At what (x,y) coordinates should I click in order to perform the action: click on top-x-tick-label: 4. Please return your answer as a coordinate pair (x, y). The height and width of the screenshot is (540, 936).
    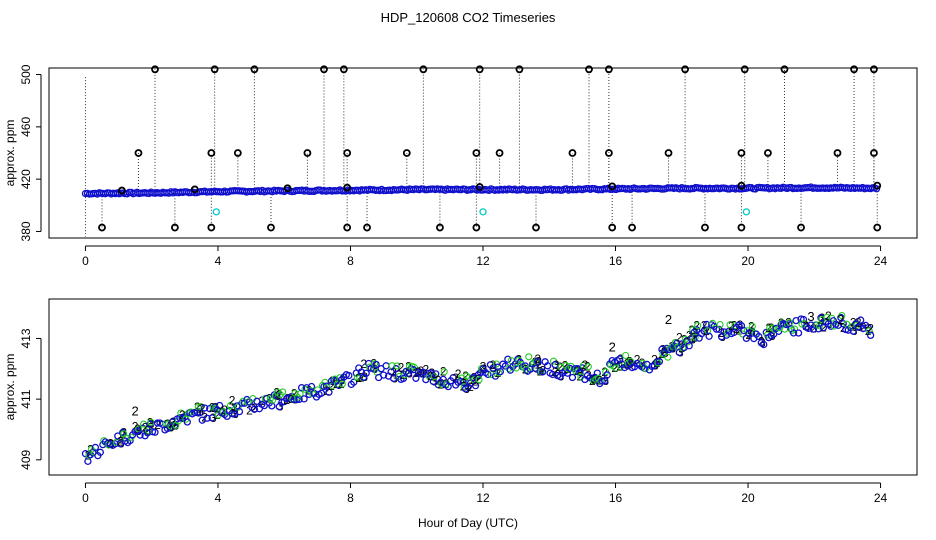
    Looking at the image, I should click on (218, 261).